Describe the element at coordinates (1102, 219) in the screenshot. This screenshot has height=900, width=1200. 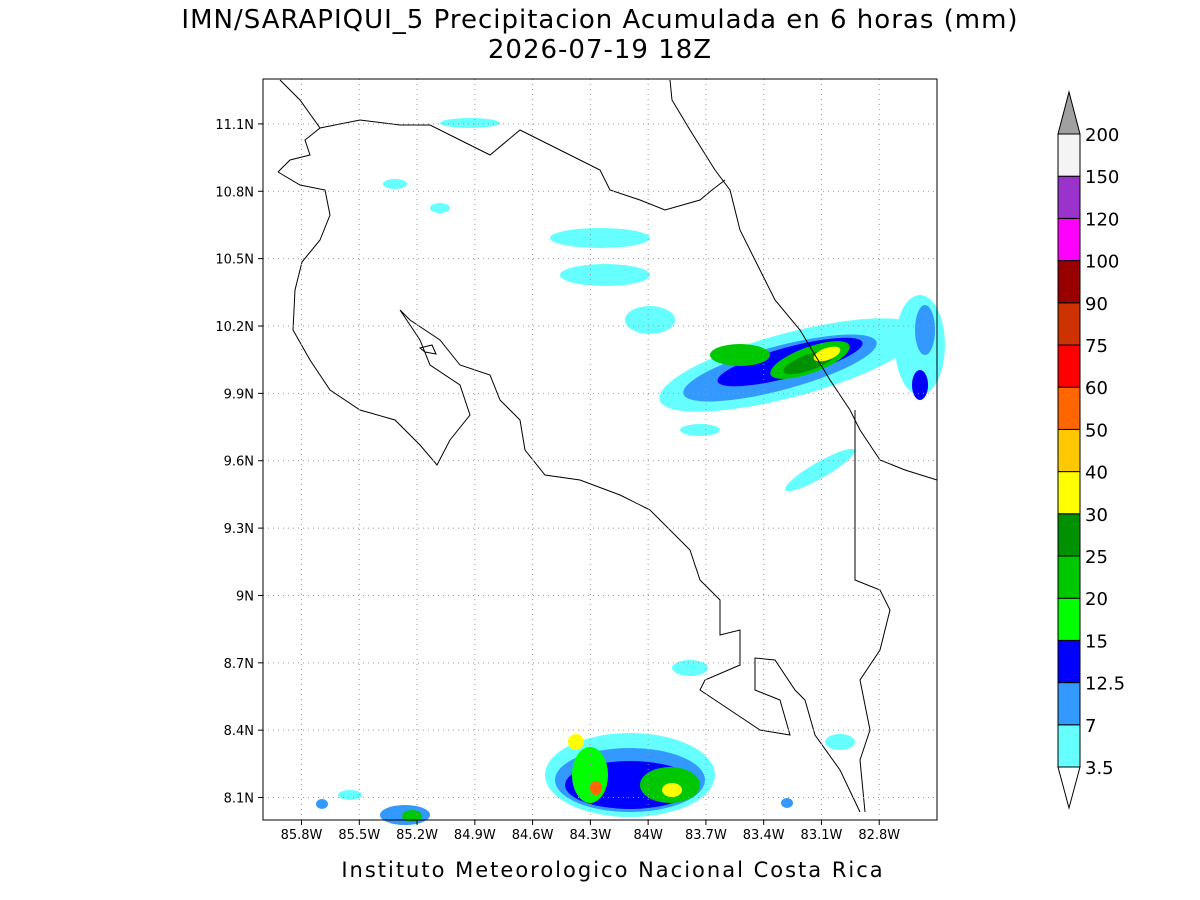
I see `colorbar-label: 120` at that location.